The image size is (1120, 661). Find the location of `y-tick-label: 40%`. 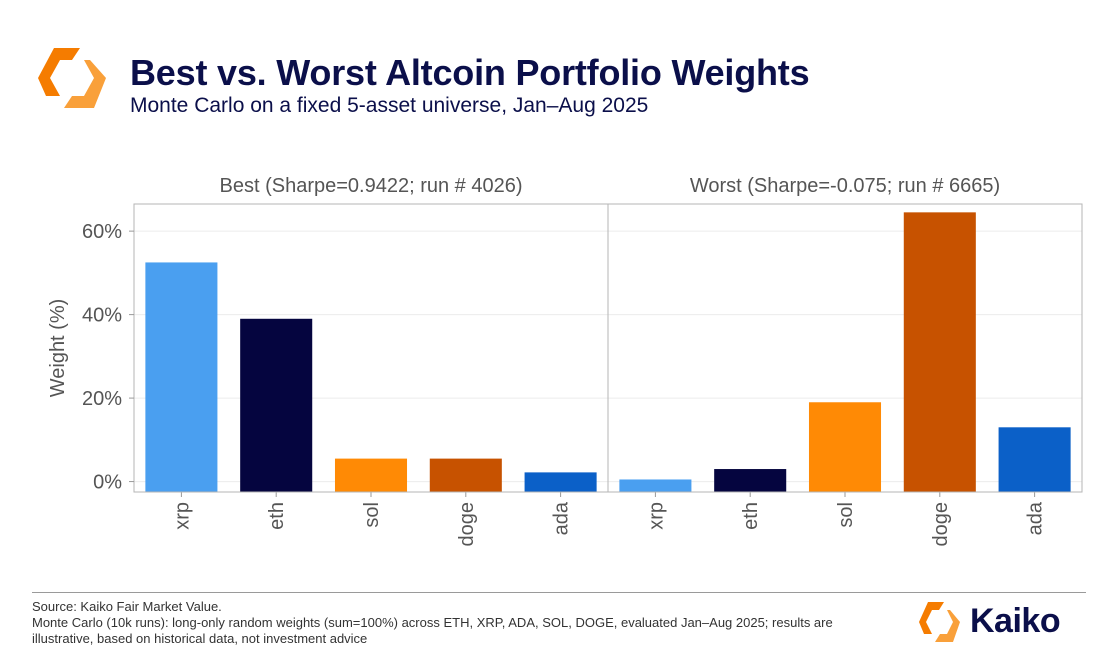

y-tick-label: 40% is located at coordinates (102, 316).